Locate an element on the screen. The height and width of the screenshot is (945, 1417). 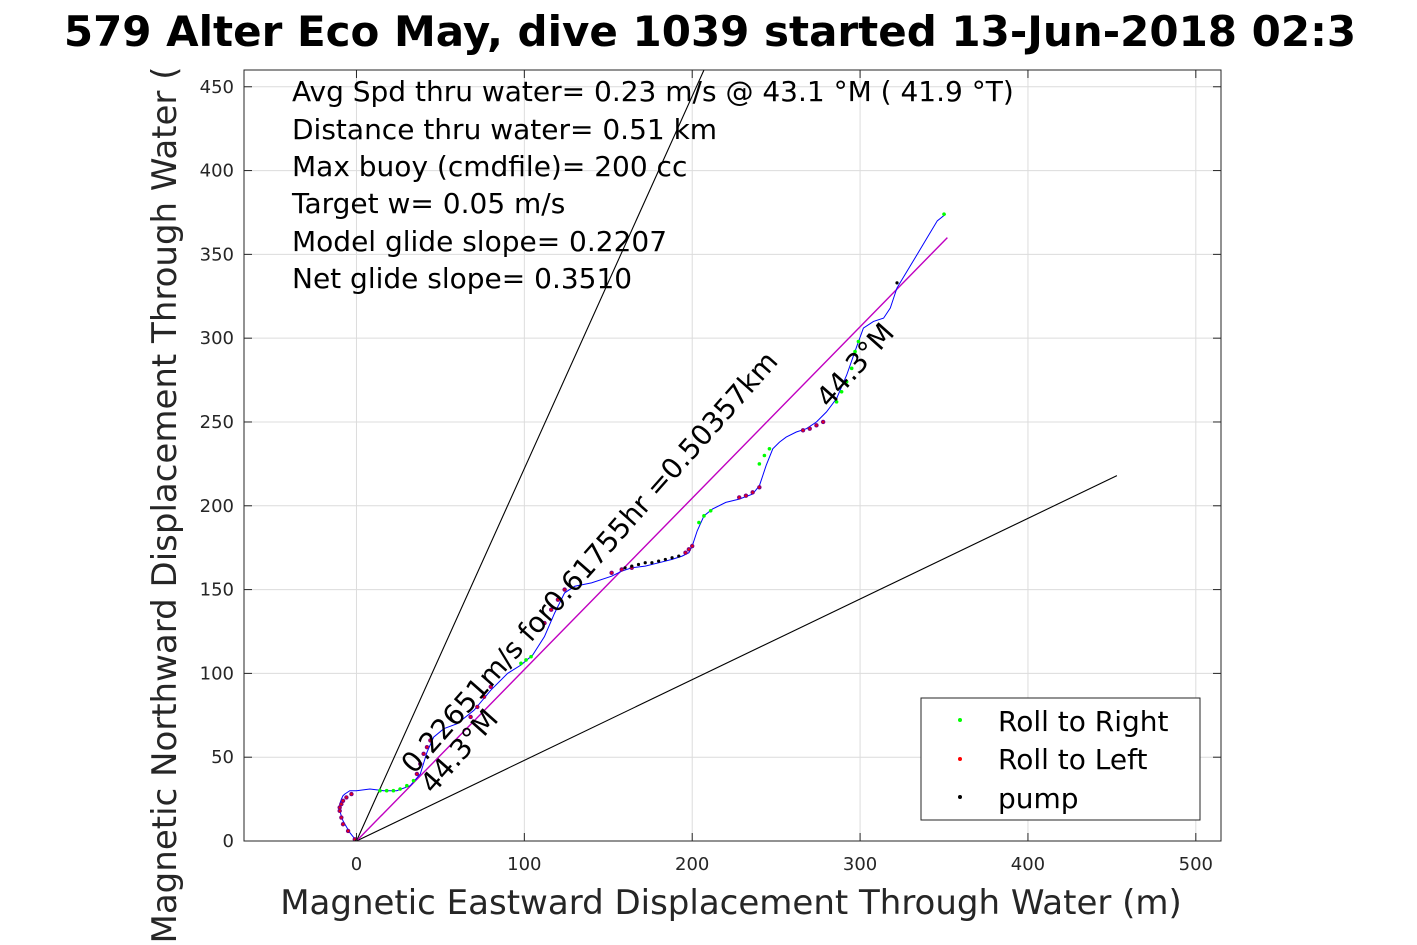
y-tick-label: 200 is located at coordinates (217, 506).